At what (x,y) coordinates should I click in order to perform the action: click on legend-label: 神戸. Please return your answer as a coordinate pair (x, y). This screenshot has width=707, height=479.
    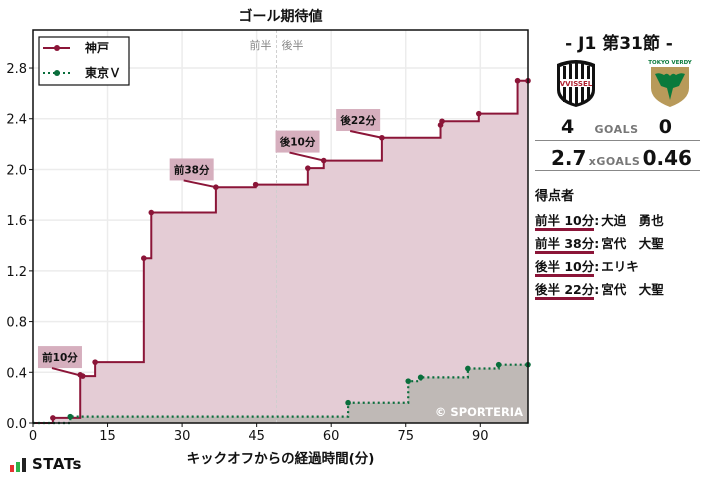
    Looking at the image, I should click on (97, 47).